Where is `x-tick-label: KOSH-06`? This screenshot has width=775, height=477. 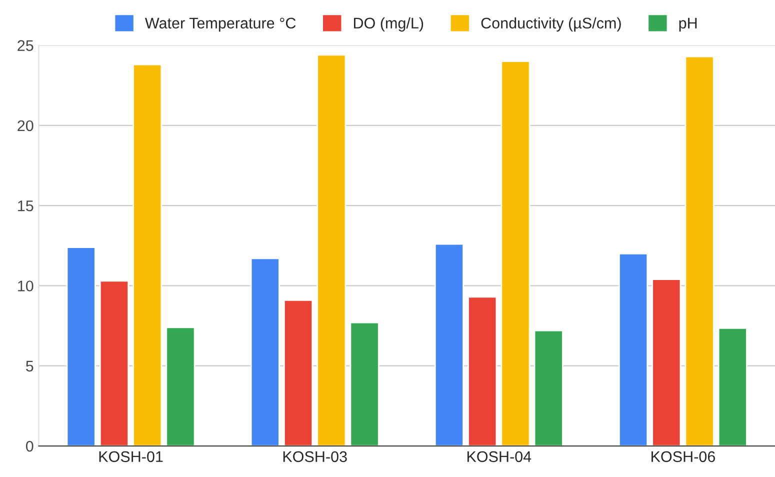 x-tick-label: KOSH-06 is located at coordinates (683, 456).